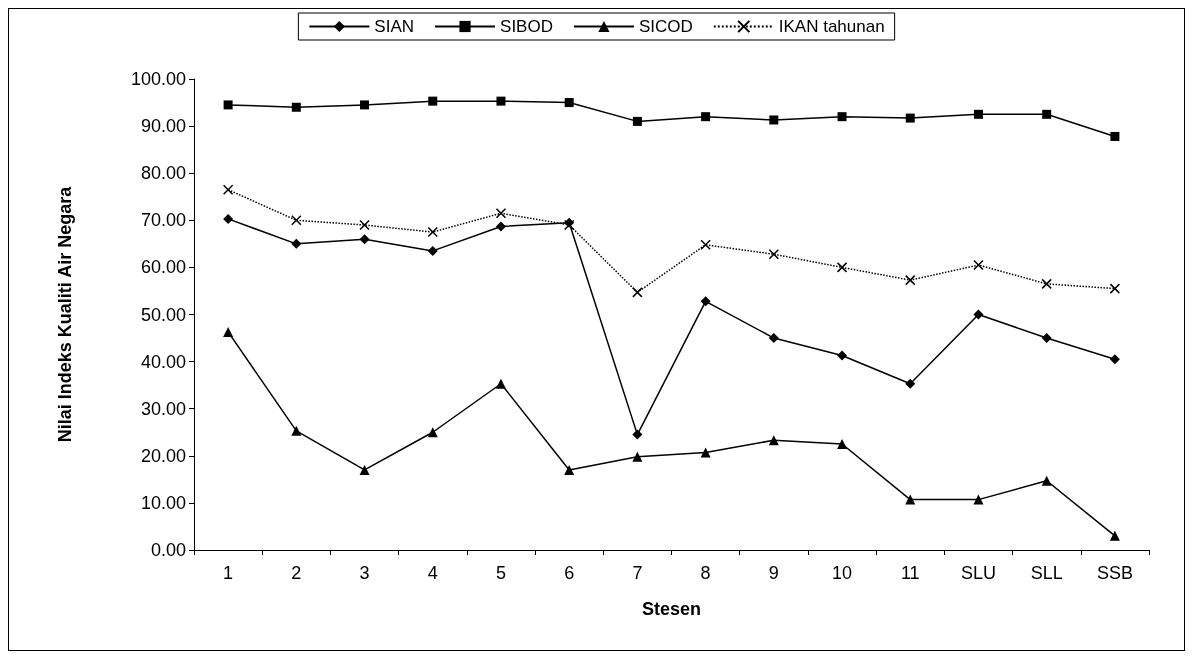 This screenshot has height=661, width=1195. I want to click on y-tick-label: 20.00, so click(163, 455).